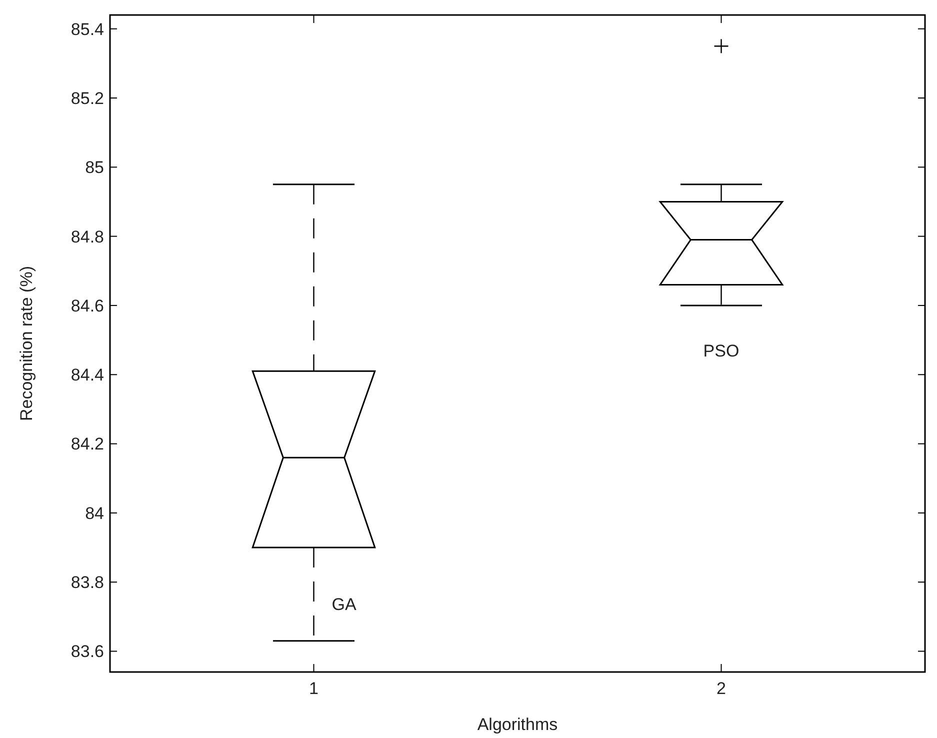 The height and width of the screenshot is (738, 937). What do you see at coordinates (26, 343) in the screenshot?
I see `y-axis-title: Recognition rate (%)` at bounding box center [26, 343].